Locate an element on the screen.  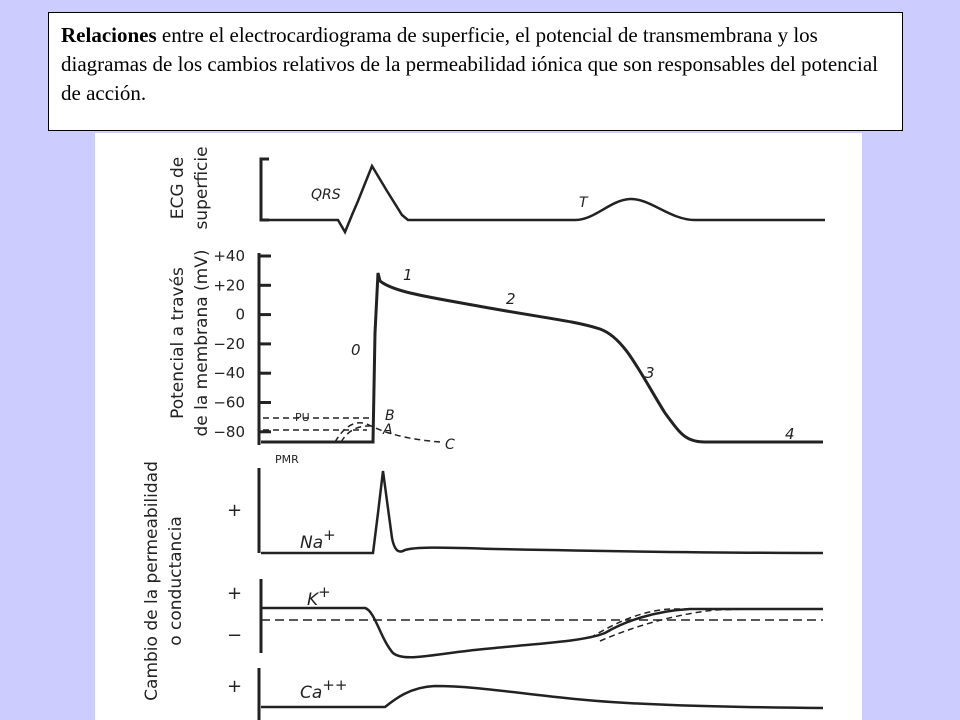
point-b-label: B is located at coordinates (390, 416).